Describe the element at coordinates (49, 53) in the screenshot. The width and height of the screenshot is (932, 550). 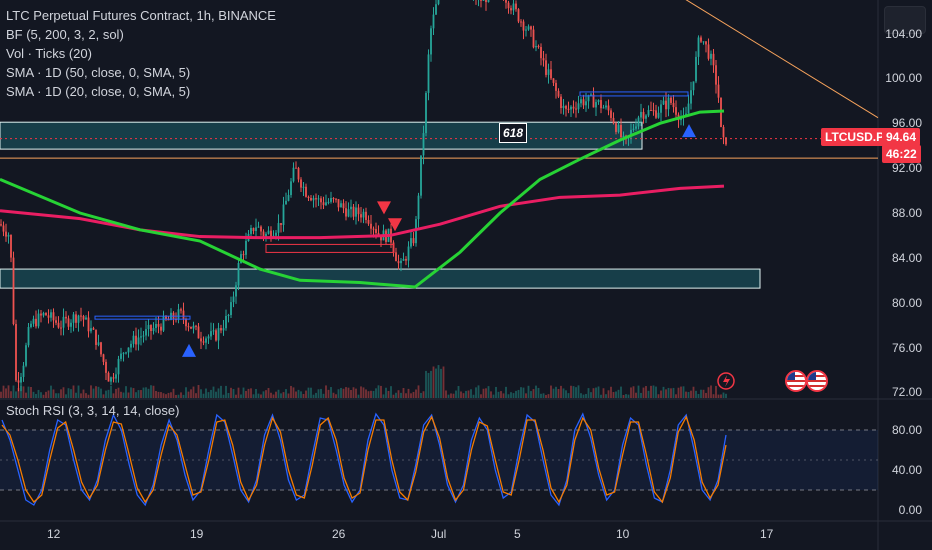
I see `indicator-vol: Vol · Ticks (20)` at that location.